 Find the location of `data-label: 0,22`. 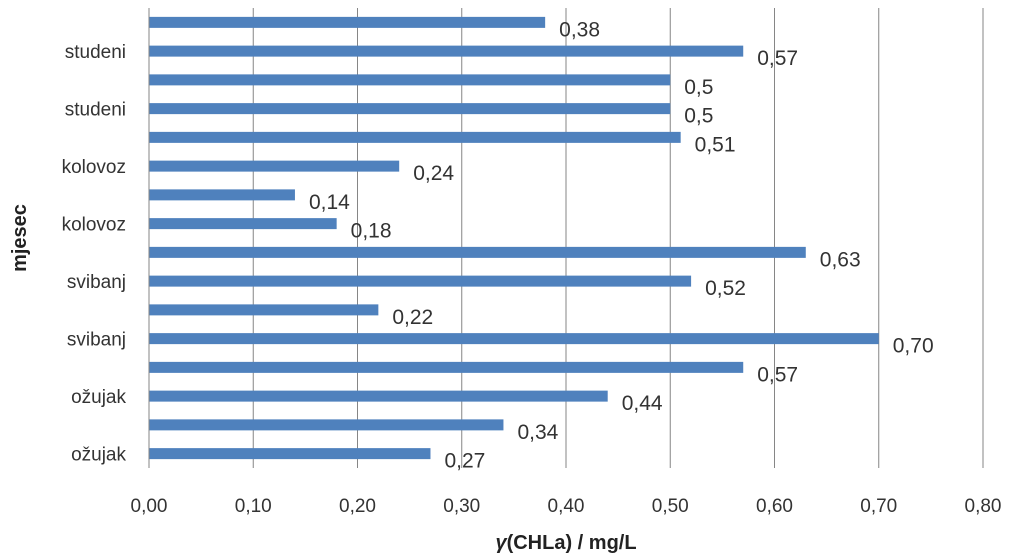

data-label: 0,22 is located at coordinates (412, 317).